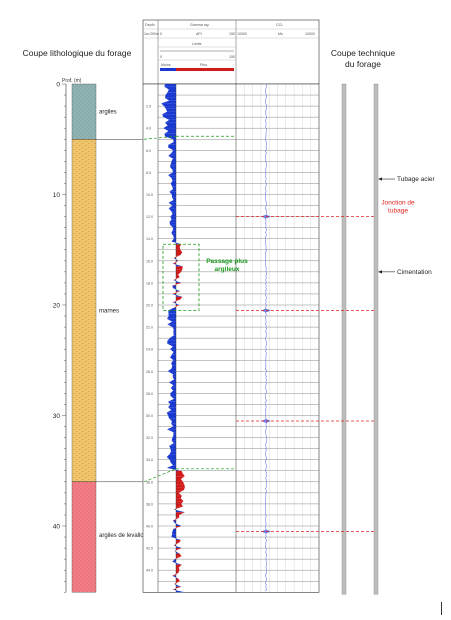  What do you see at coordinates (398, 206) in the screenshot?
I see `jonction-label: Jonction de tubage` at bounding box center [398, 206].